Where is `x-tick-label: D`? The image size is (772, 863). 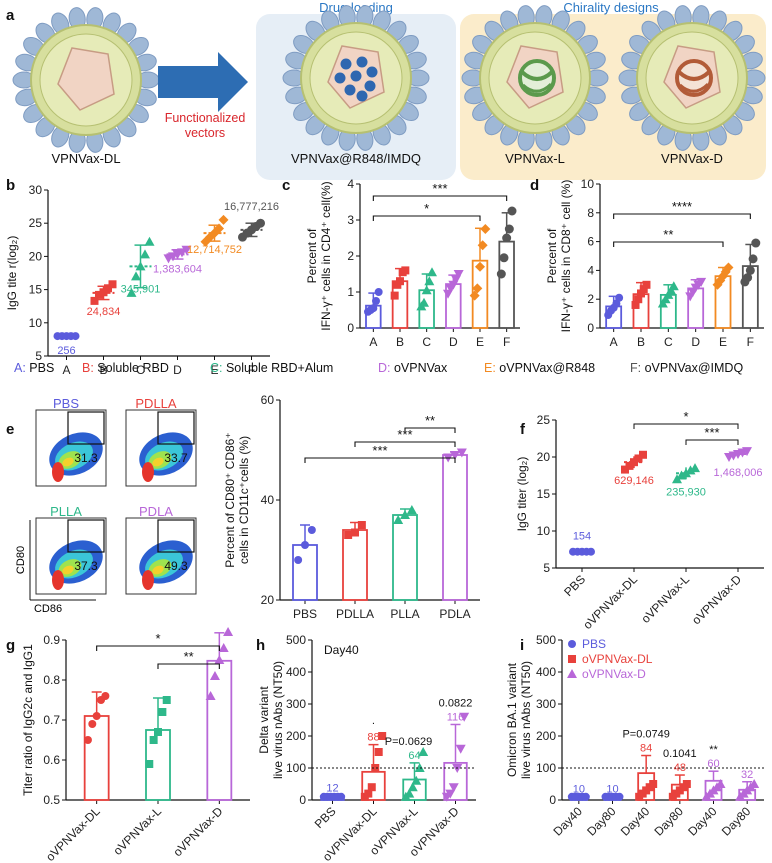
x-tick-label: D is located at coordinates (695, 342).